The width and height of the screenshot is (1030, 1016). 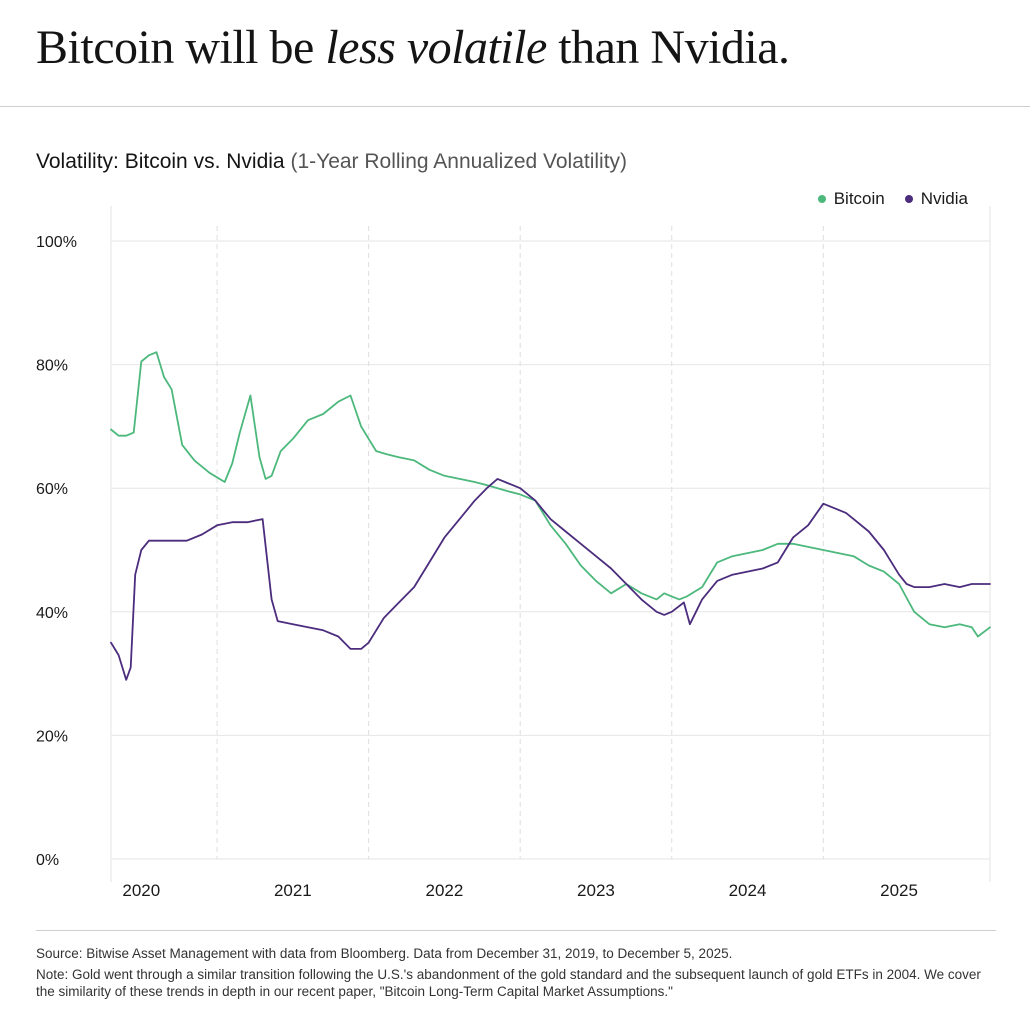 I want to click on headline-emphasis: less volatile, so click(x=436, y=47).